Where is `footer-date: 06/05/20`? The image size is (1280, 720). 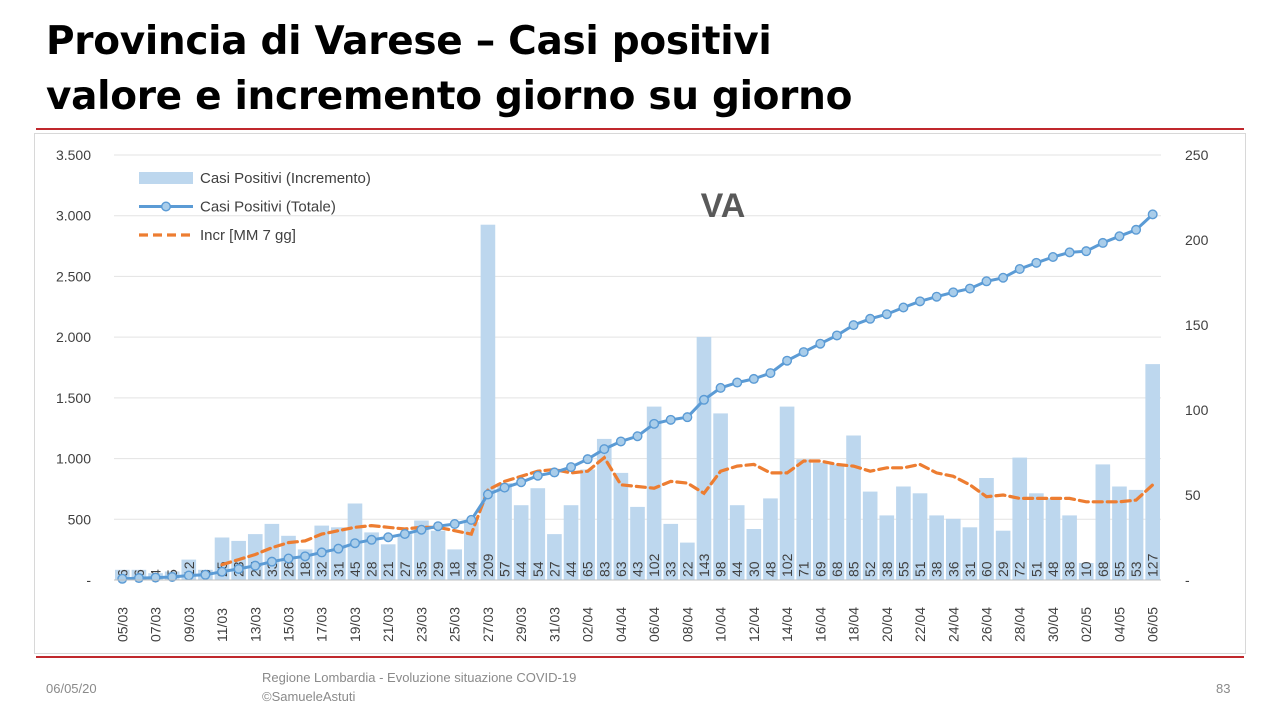
footer-date: 06/05/20 is located at coordinates (71, 688).